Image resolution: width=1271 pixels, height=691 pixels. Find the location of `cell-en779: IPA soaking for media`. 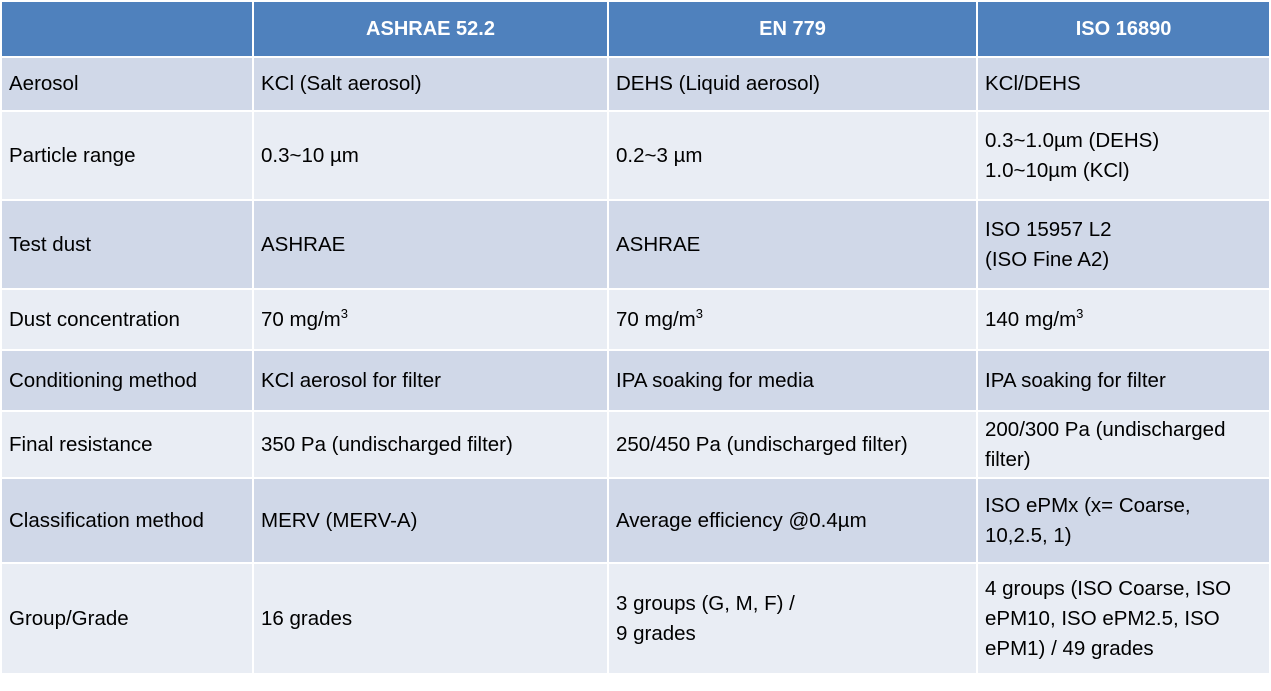

cell-en779: IPA soaking for media is located at coordinates (792, 380).